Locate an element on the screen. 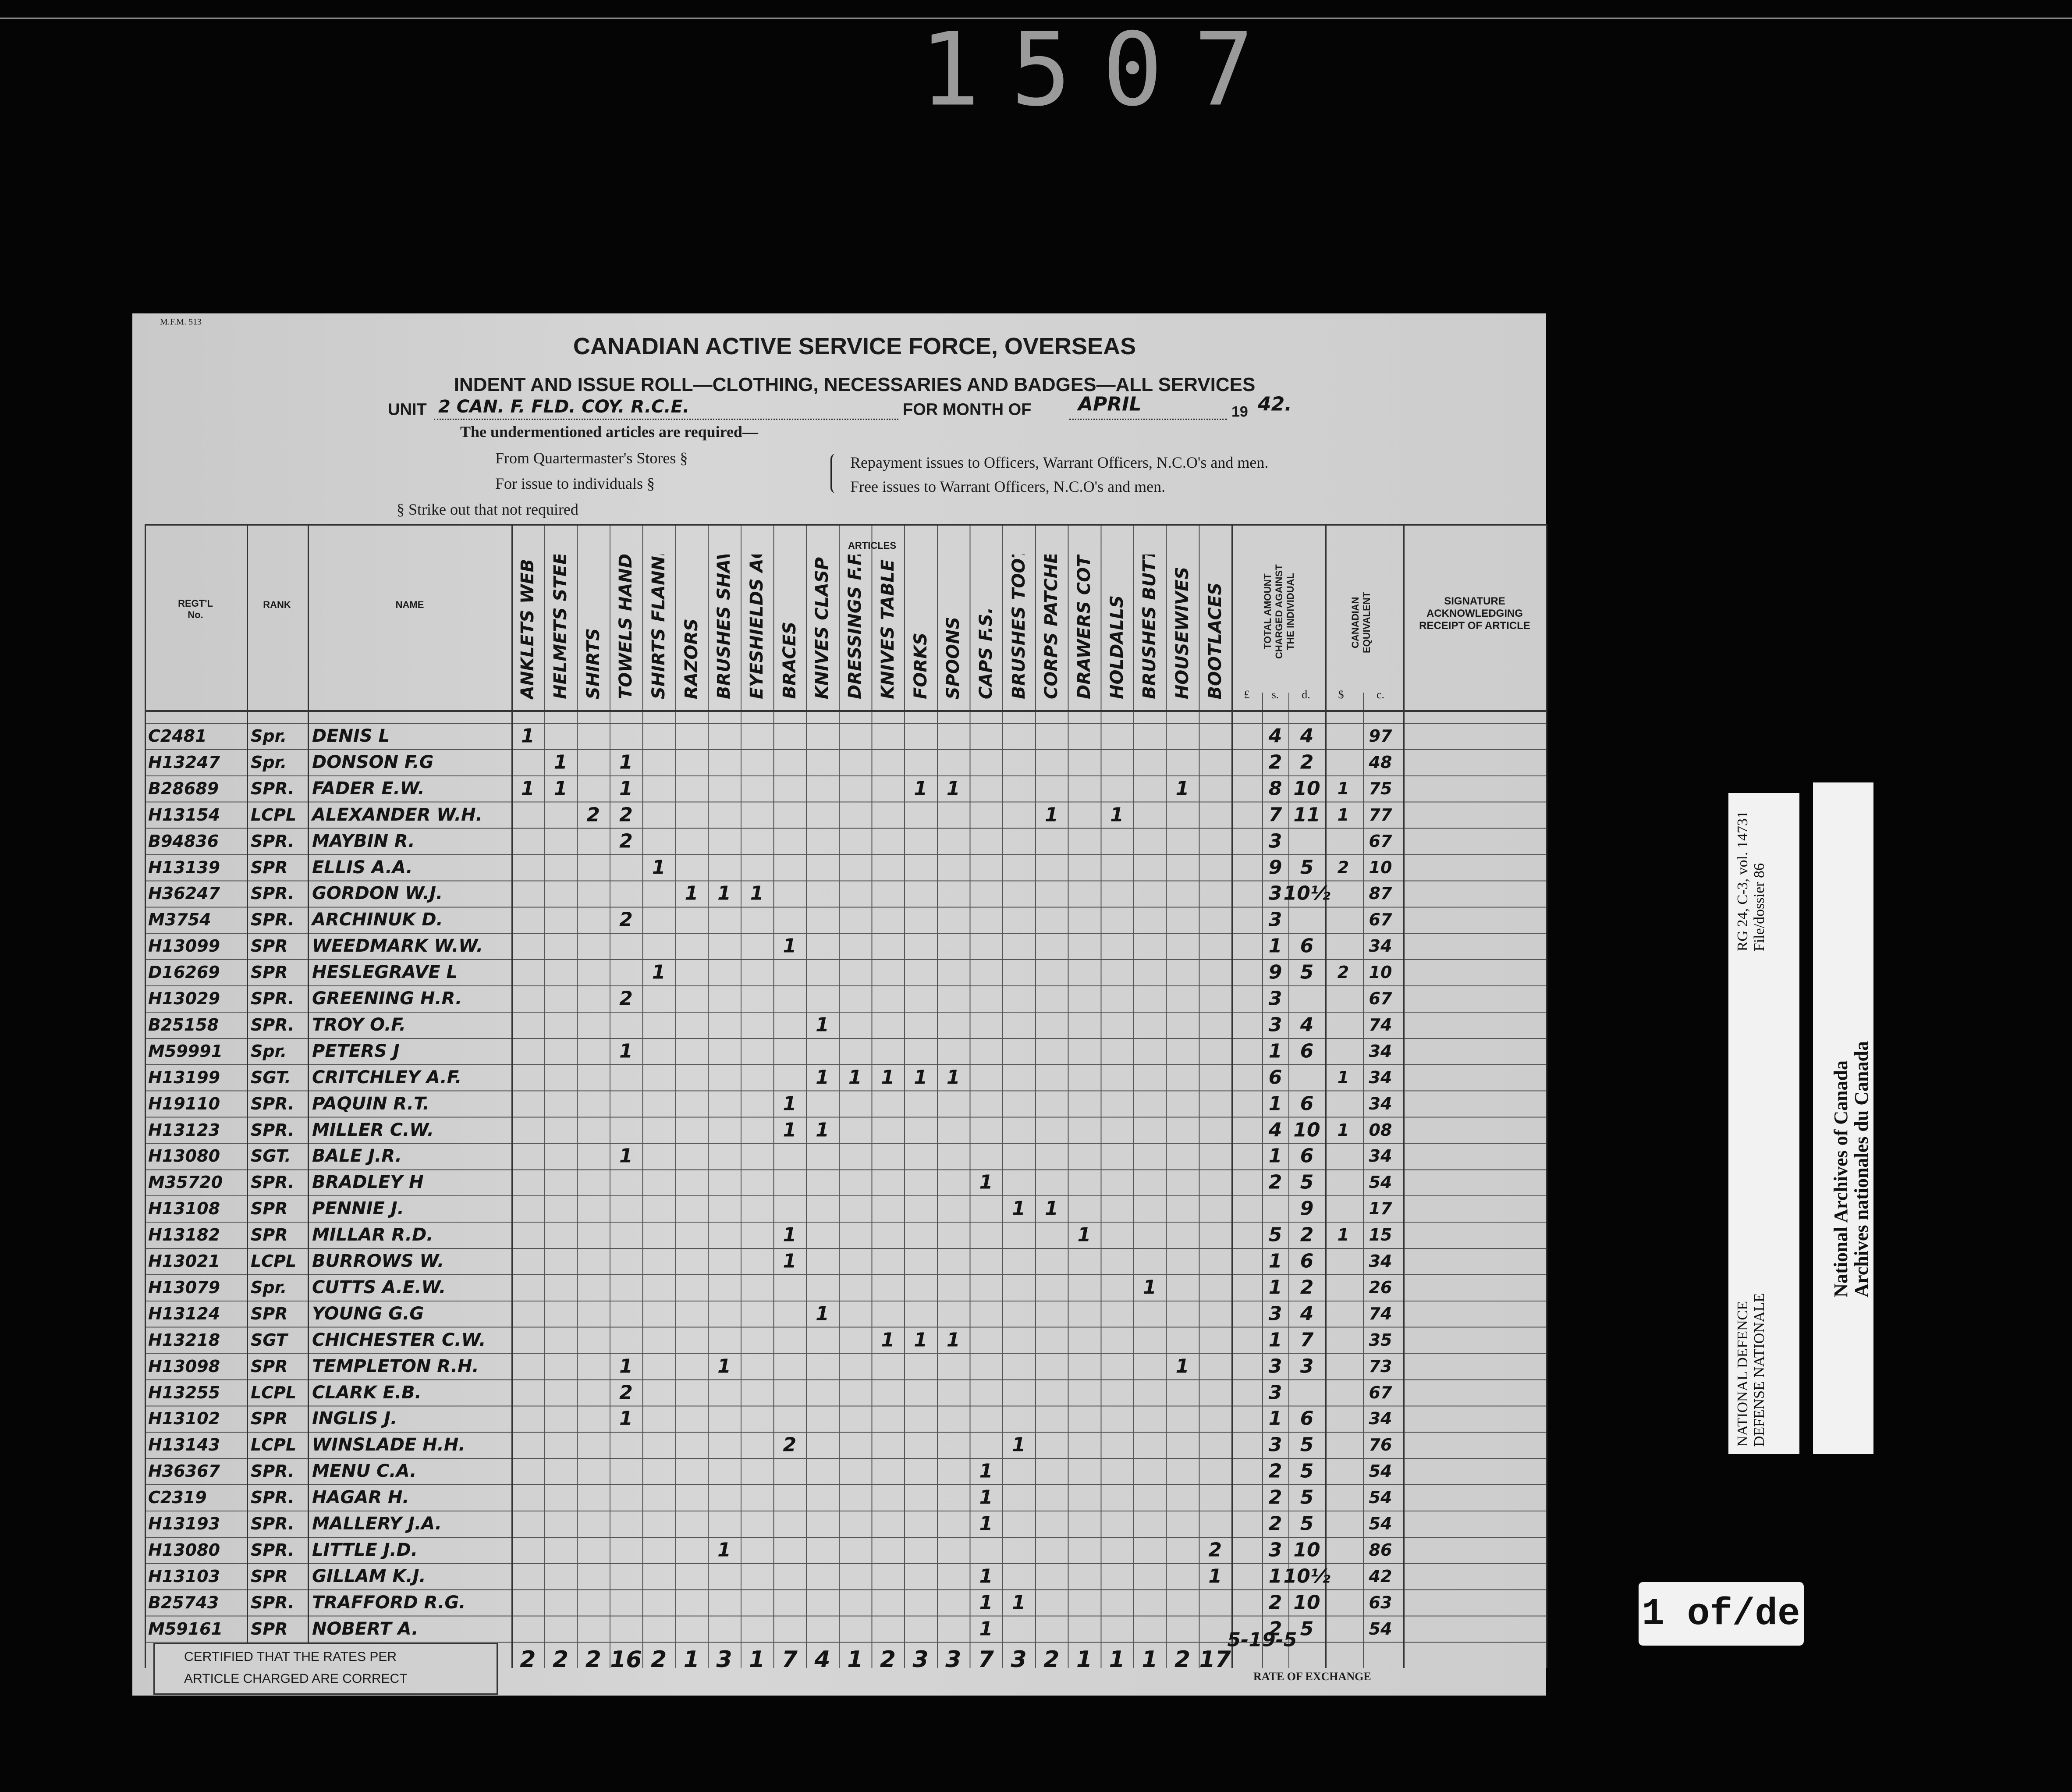  article-header: CAPS F.S. is located at coordinates (986, 653).